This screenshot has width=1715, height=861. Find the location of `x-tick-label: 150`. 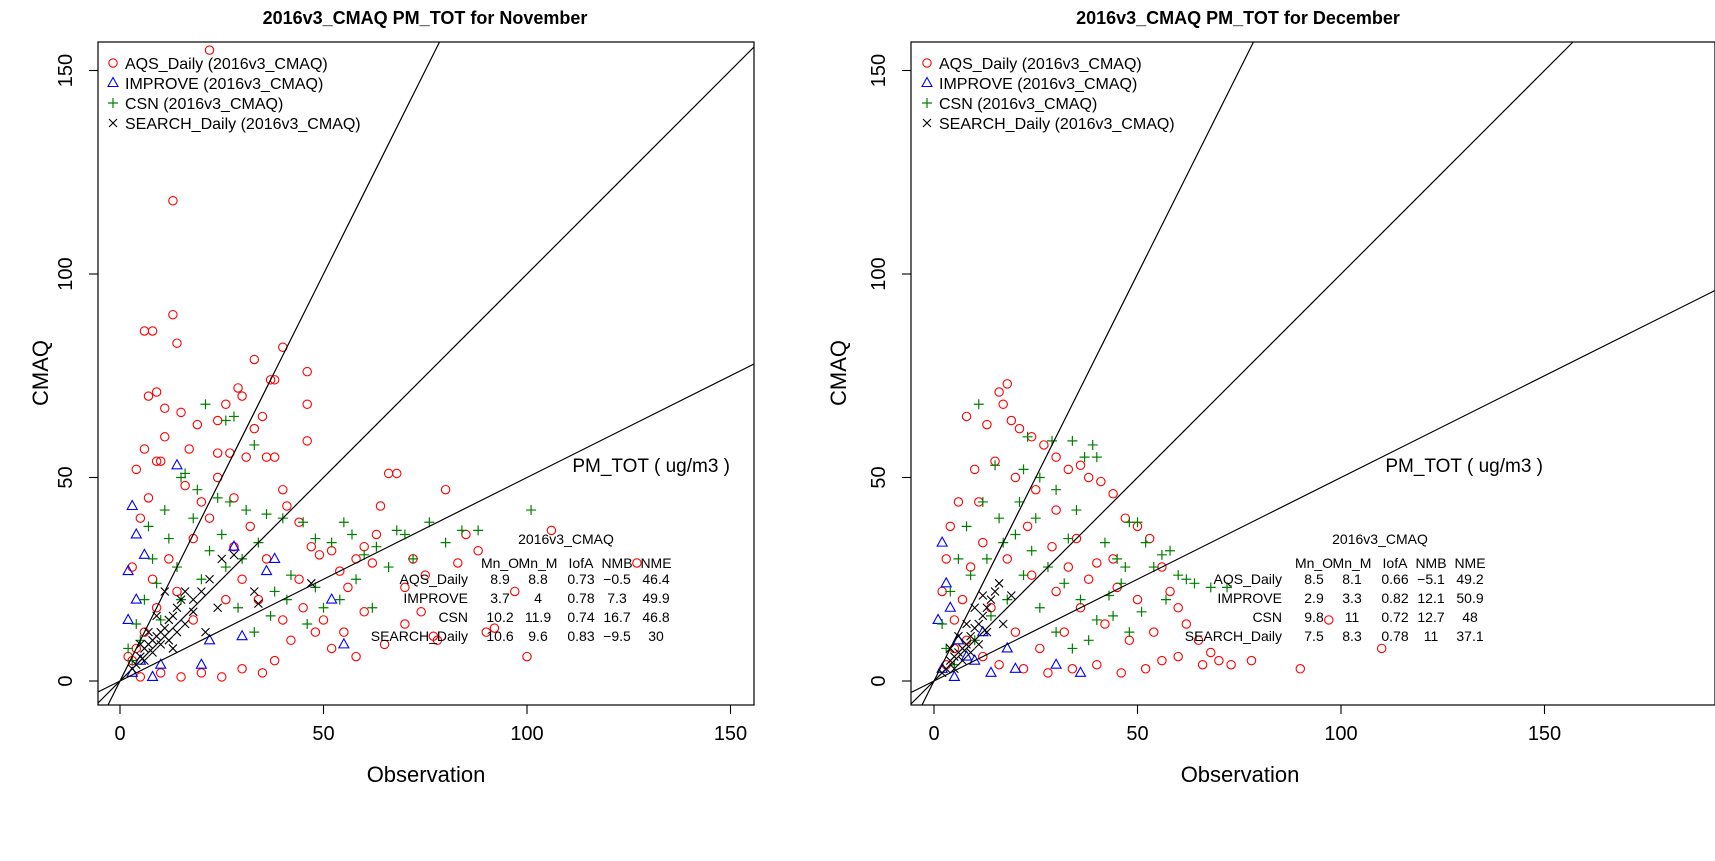

x-tick-label: 150 is located at coordinates (730, 734).